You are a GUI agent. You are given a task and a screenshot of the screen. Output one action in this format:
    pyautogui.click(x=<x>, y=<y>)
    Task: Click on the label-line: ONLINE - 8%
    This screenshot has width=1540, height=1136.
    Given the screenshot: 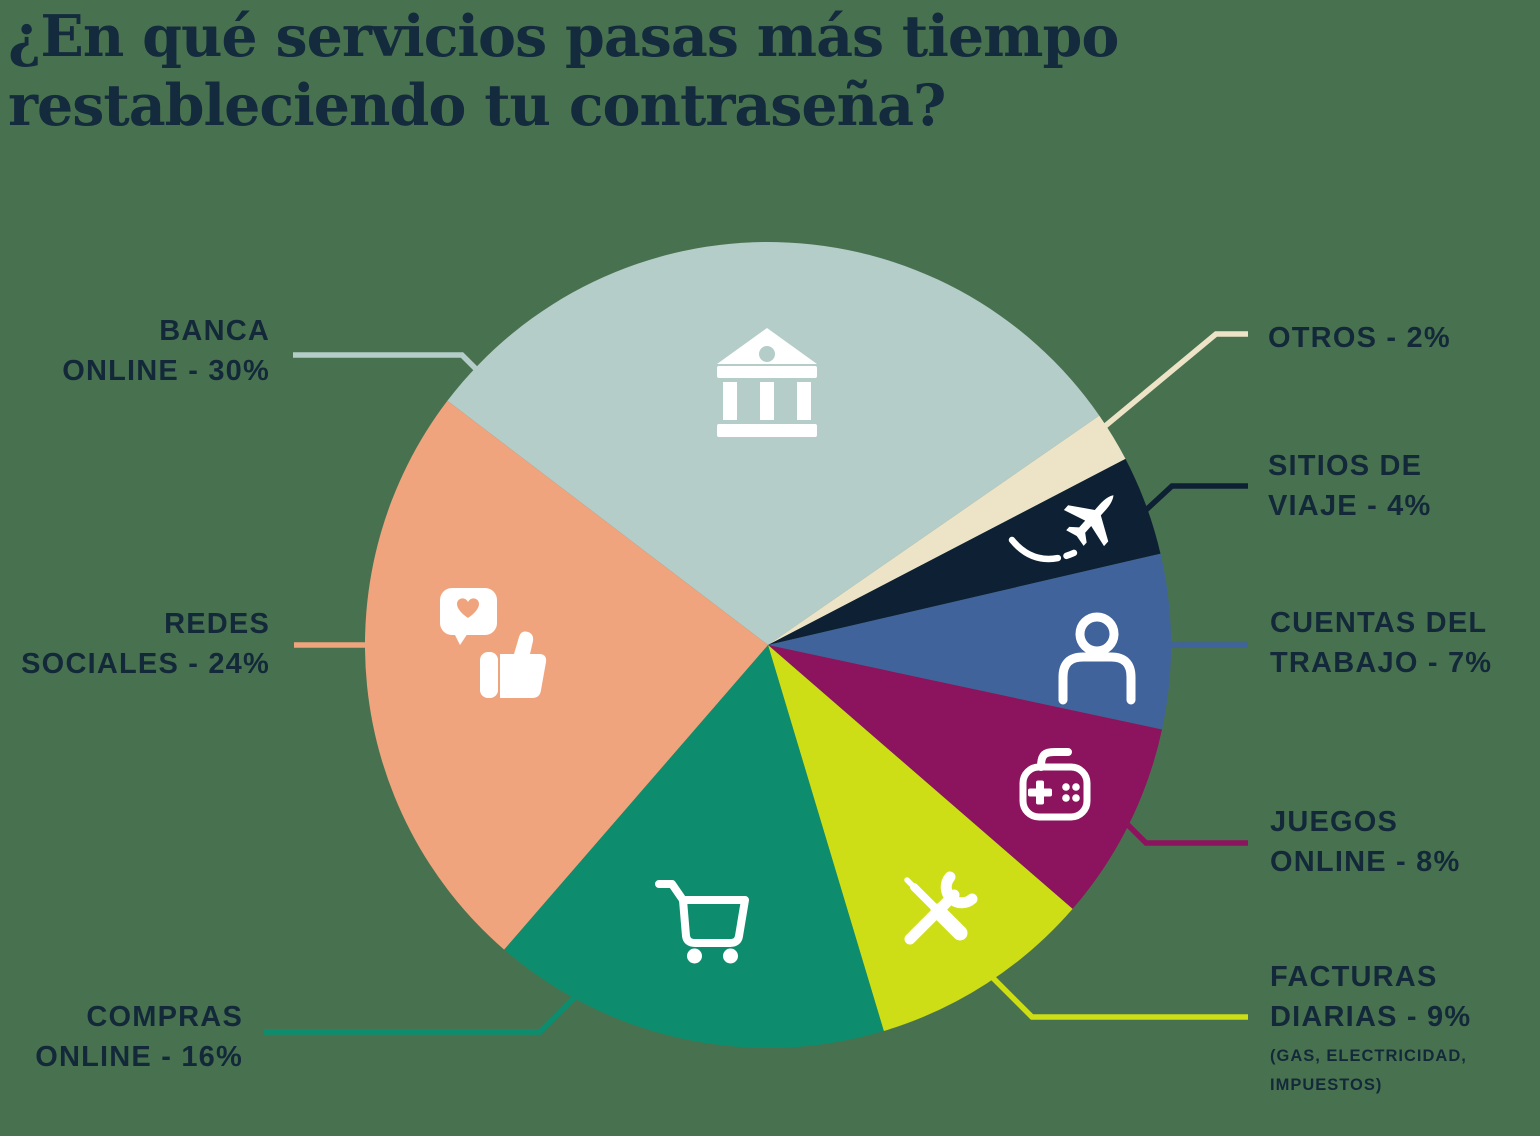 What is the action you would take?
    pyautogui.click(x=1365, y=862)
    